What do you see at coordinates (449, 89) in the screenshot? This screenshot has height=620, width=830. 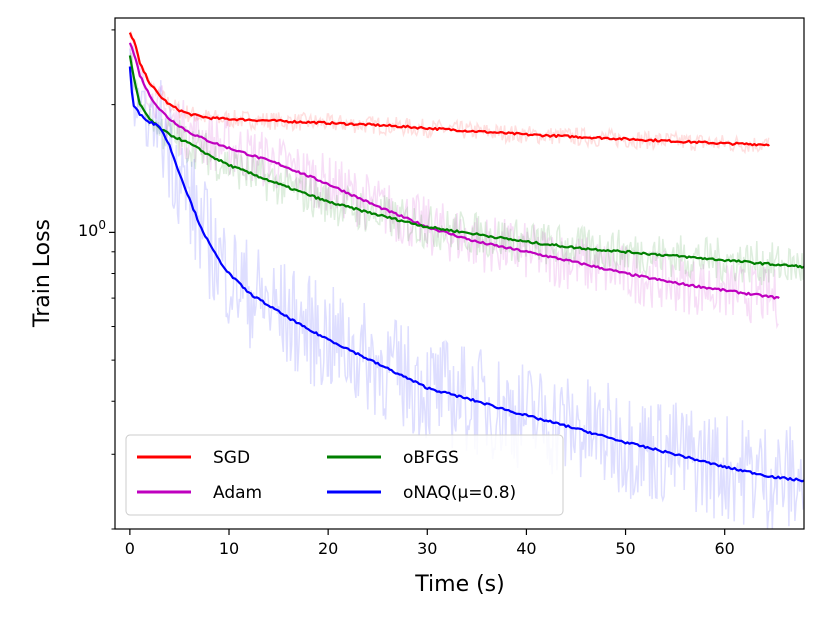 I see `series-line-sgd` at bounding box center [449, 89].